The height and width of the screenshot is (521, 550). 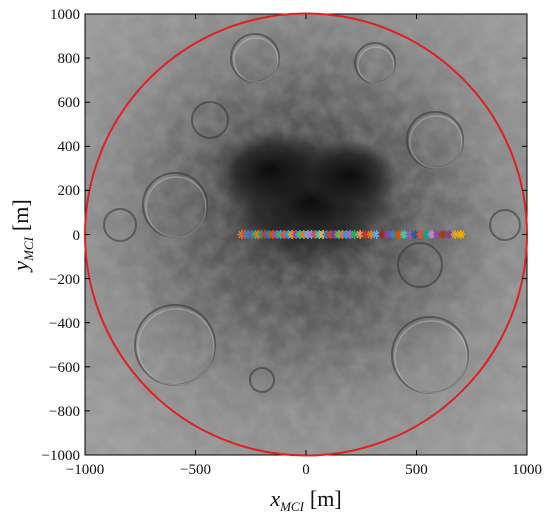 I want to click on y-tick-label: 1000, so click(x=65, y=15).